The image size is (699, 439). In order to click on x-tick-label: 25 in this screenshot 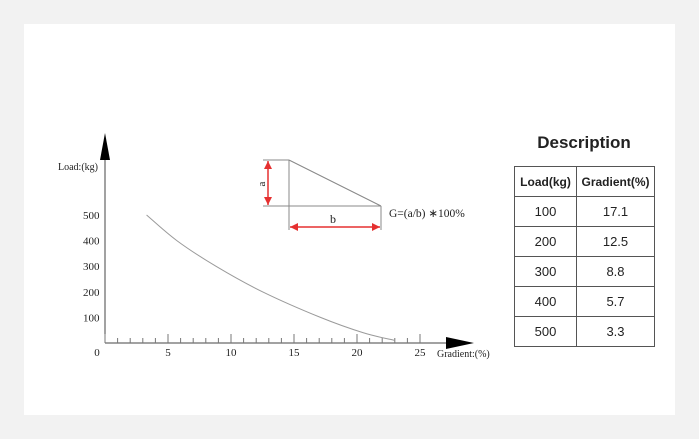, I will do `click(421, 353)`.